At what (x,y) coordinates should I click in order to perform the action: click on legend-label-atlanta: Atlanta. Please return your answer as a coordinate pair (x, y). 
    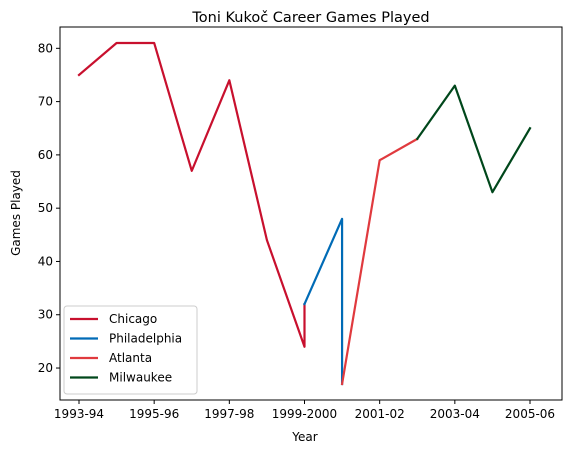
    Looking at the image, I should click on (130, 358).